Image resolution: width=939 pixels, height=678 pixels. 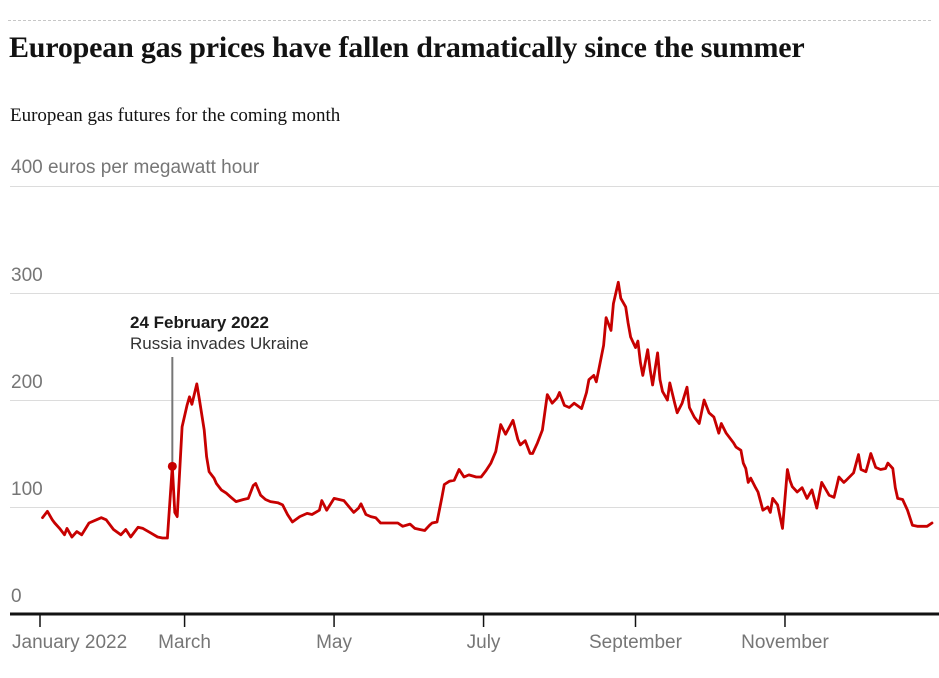 I want to click on x-tick-label-march: March, so click(x=184, y=642).